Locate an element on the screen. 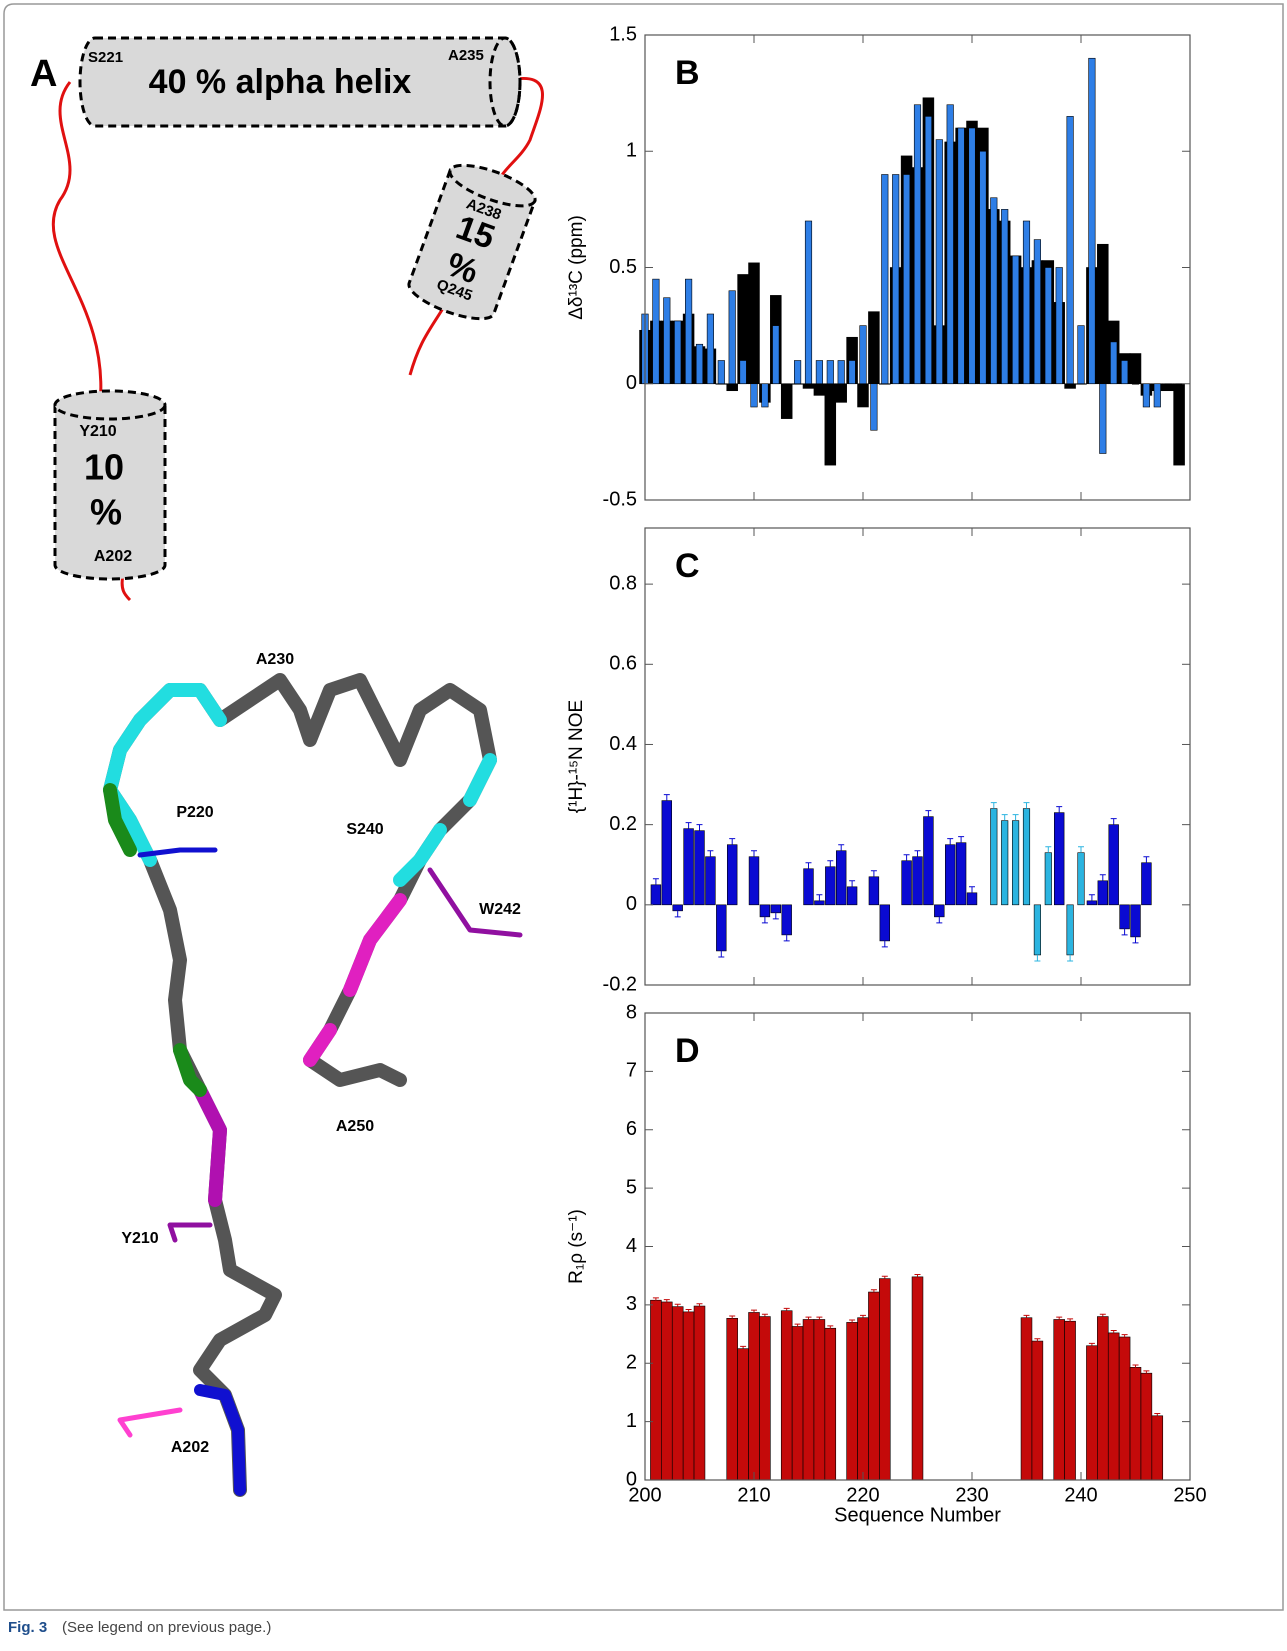 This screenshot has height=1651, width=1287. y-tick-label: 1 is located at coordinates (631, 1421).